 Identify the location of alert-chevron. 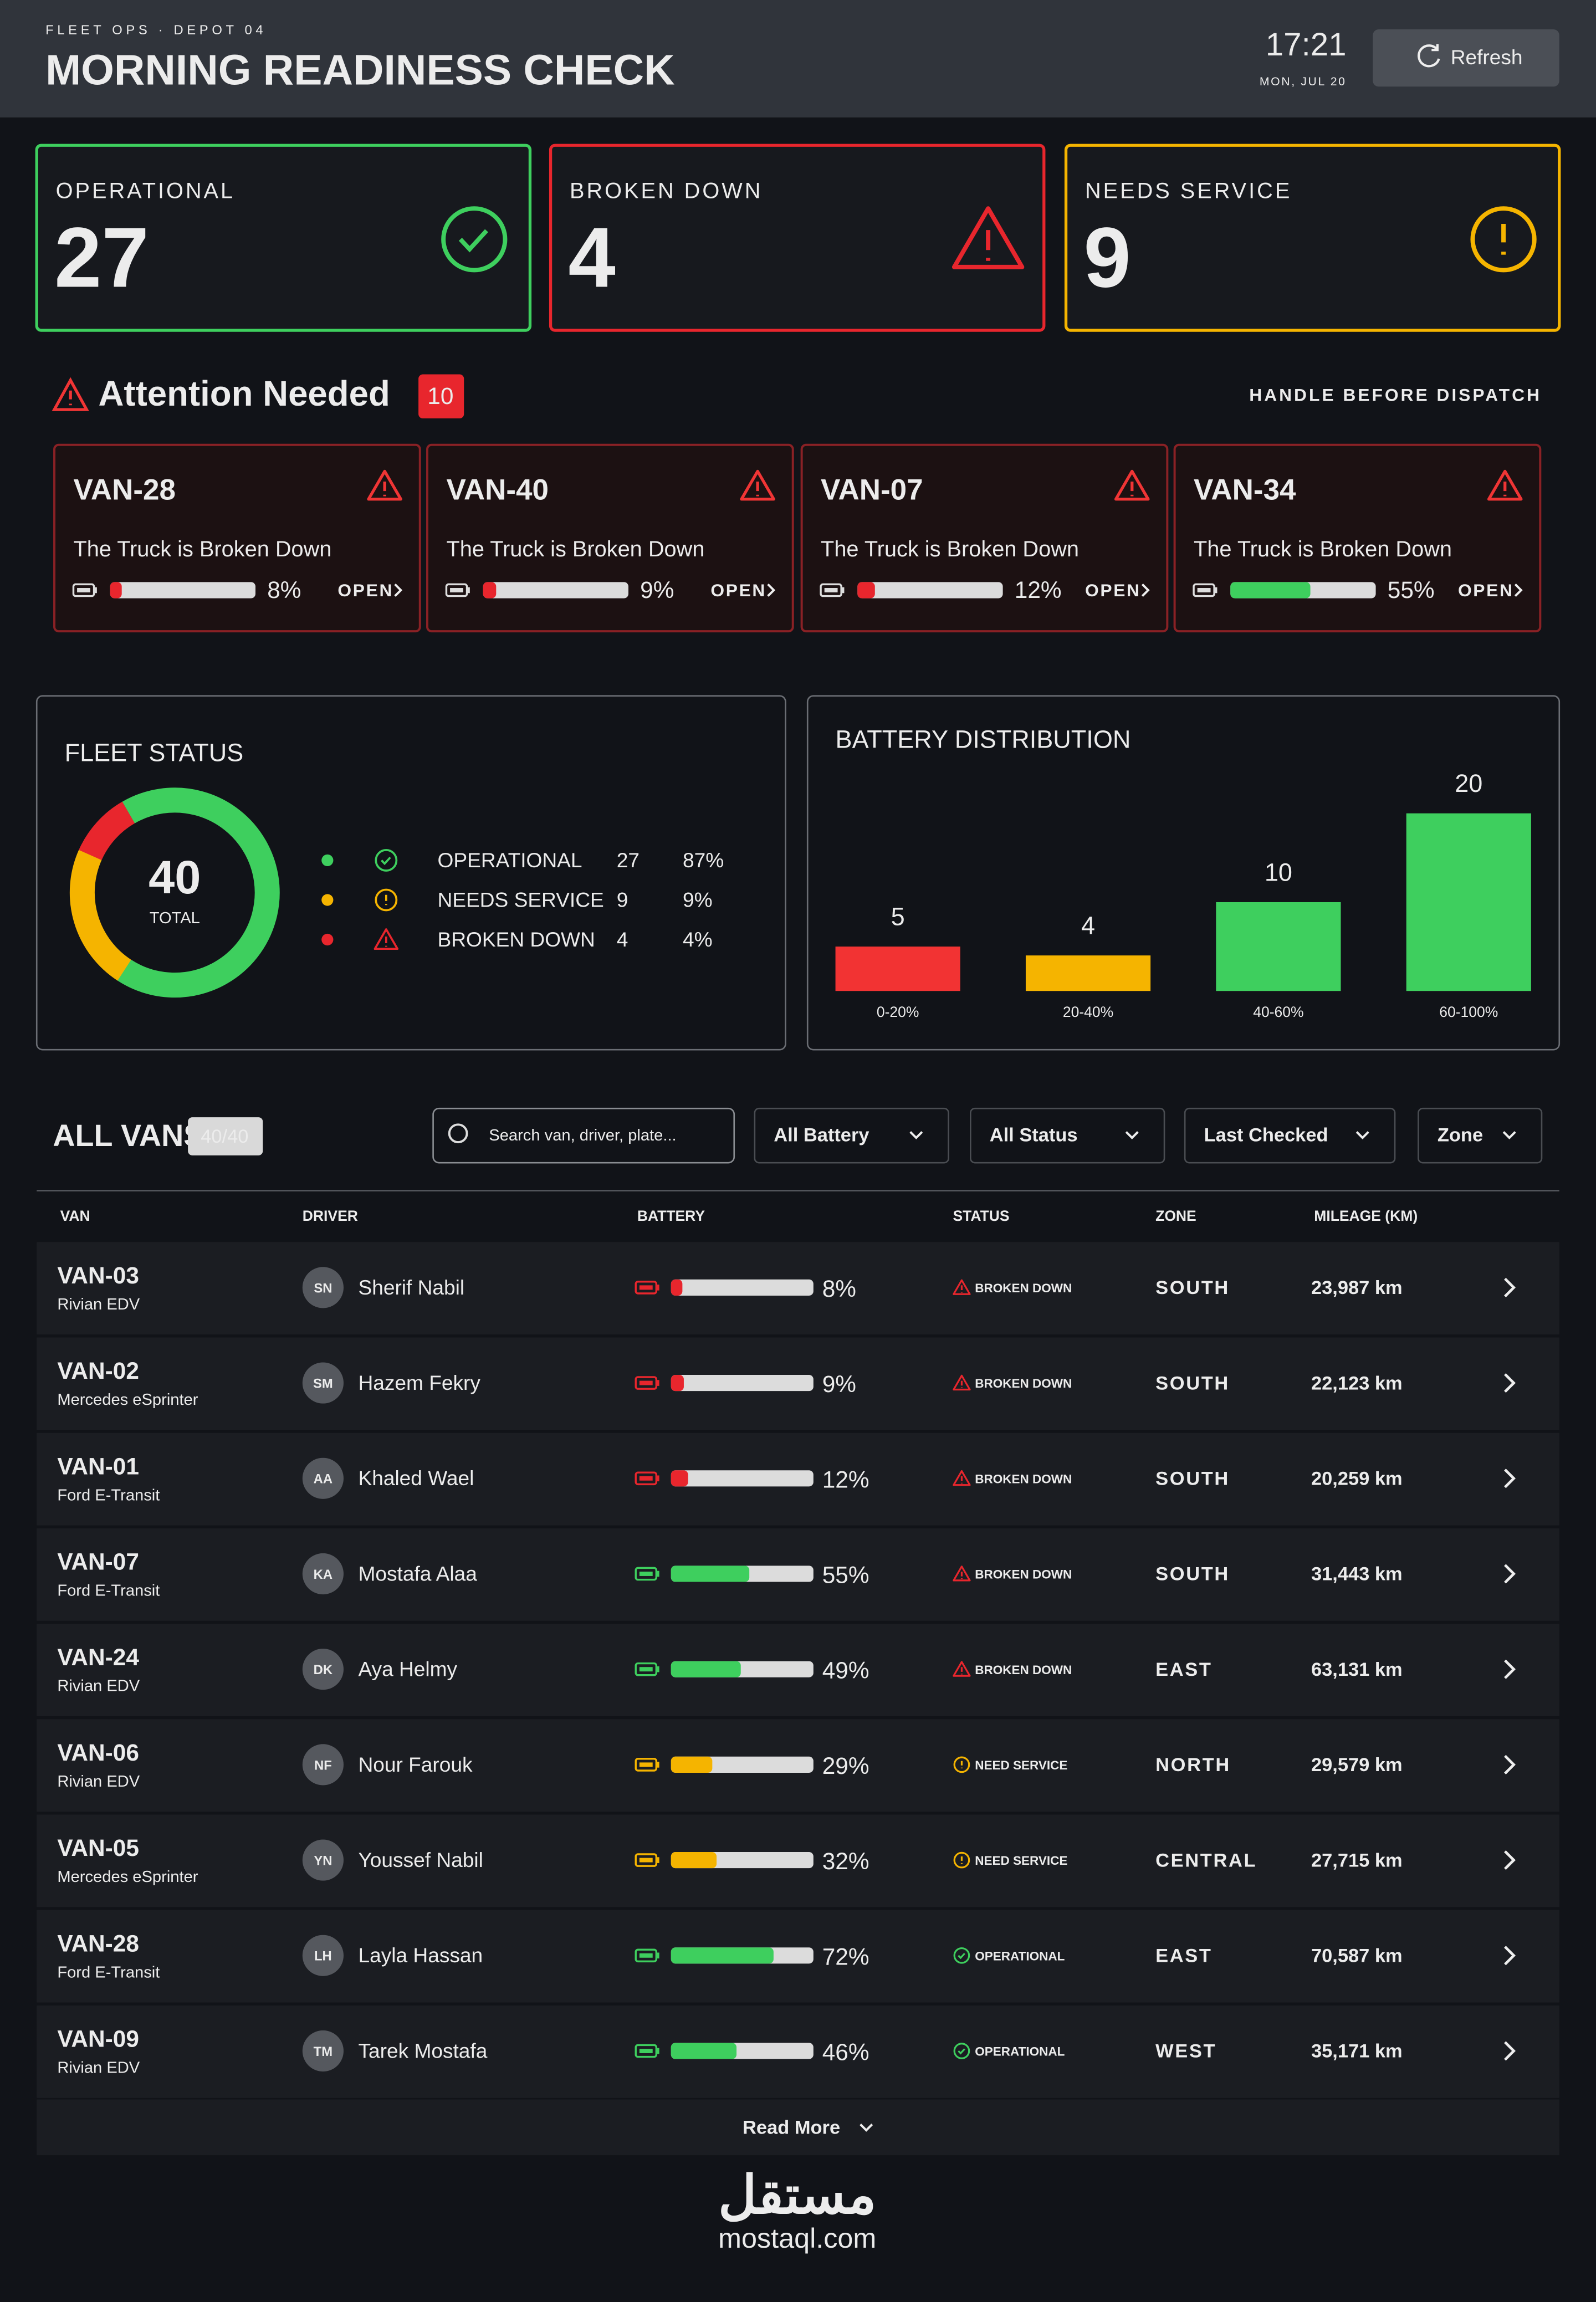
(771, 590).